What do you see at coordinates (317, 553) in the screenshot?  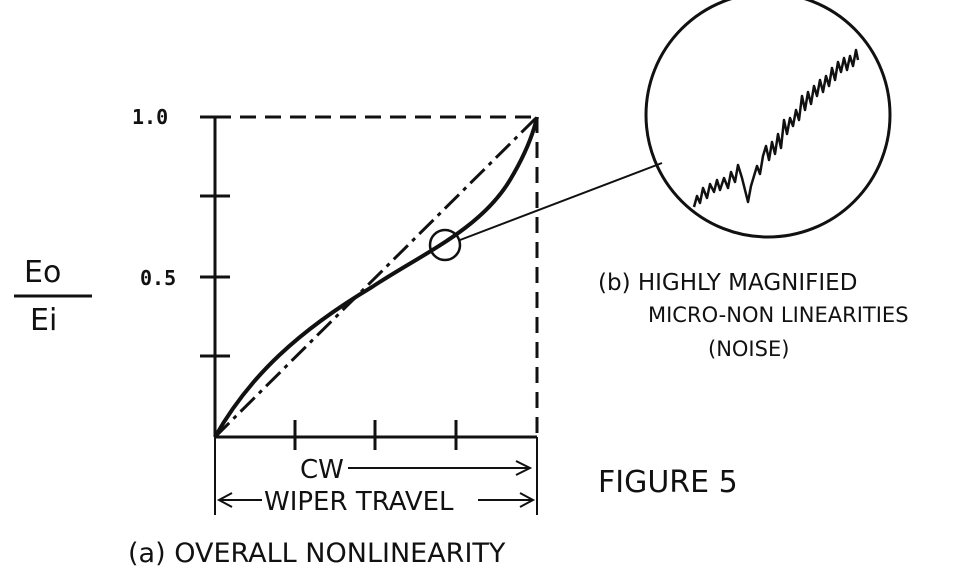 I see `caption-a: (a) OVERALL NONLINEARITY` at bounding box center [317, 553].